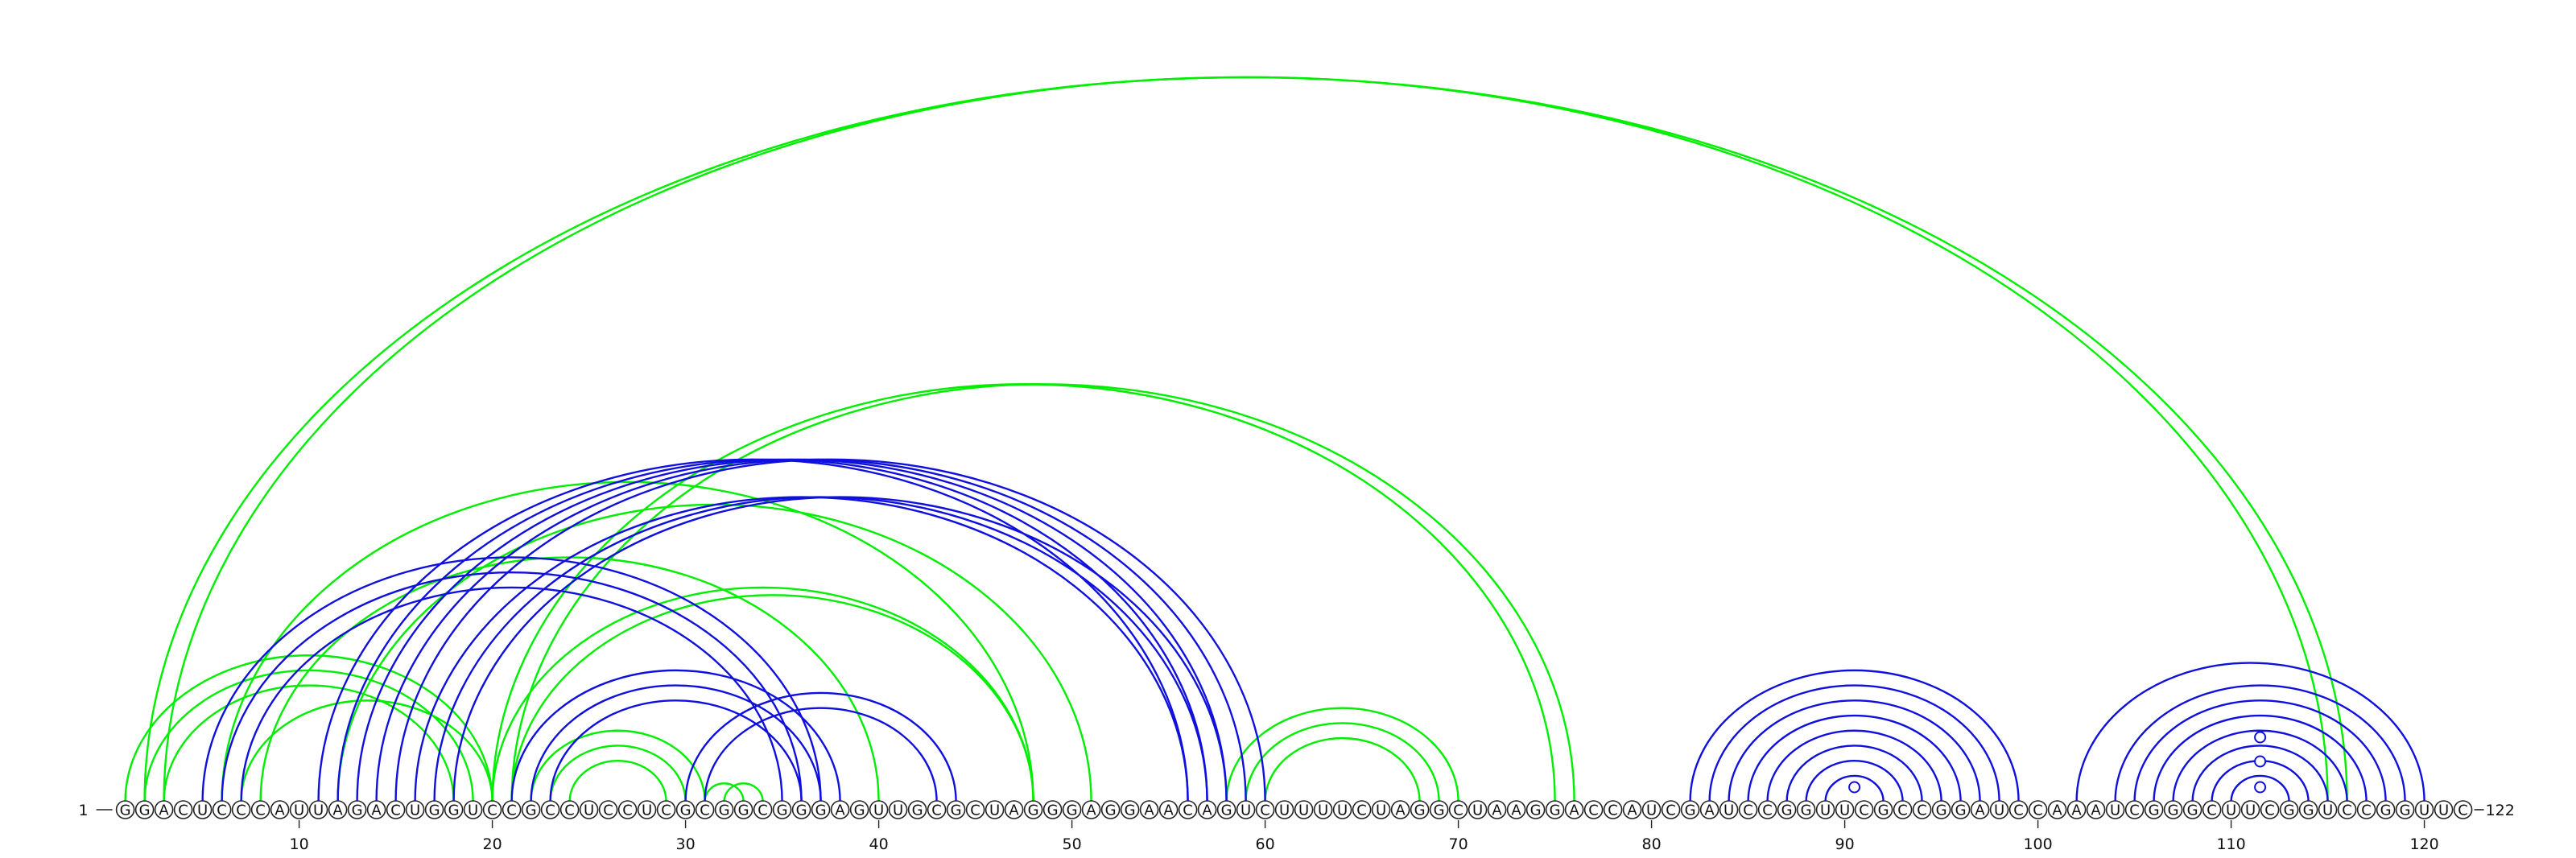  I want to click on tick-label-20: 20, so click(492, 844).